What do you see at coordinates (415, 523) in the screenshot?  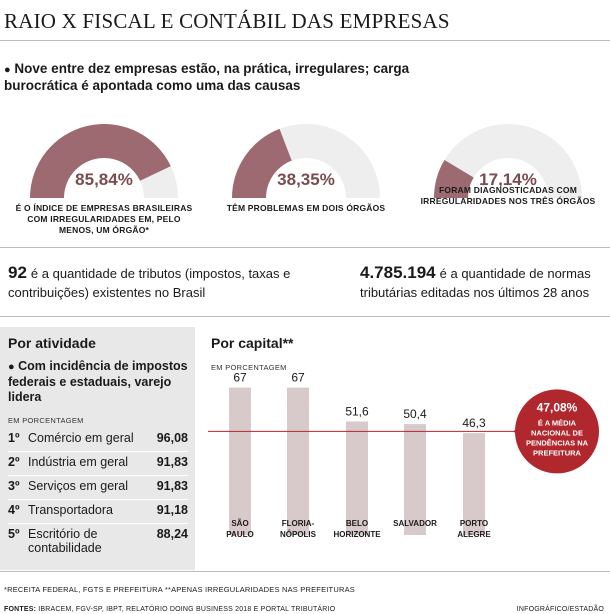 I see `category-label: SALVADOR` at bounding box center [415, 523].